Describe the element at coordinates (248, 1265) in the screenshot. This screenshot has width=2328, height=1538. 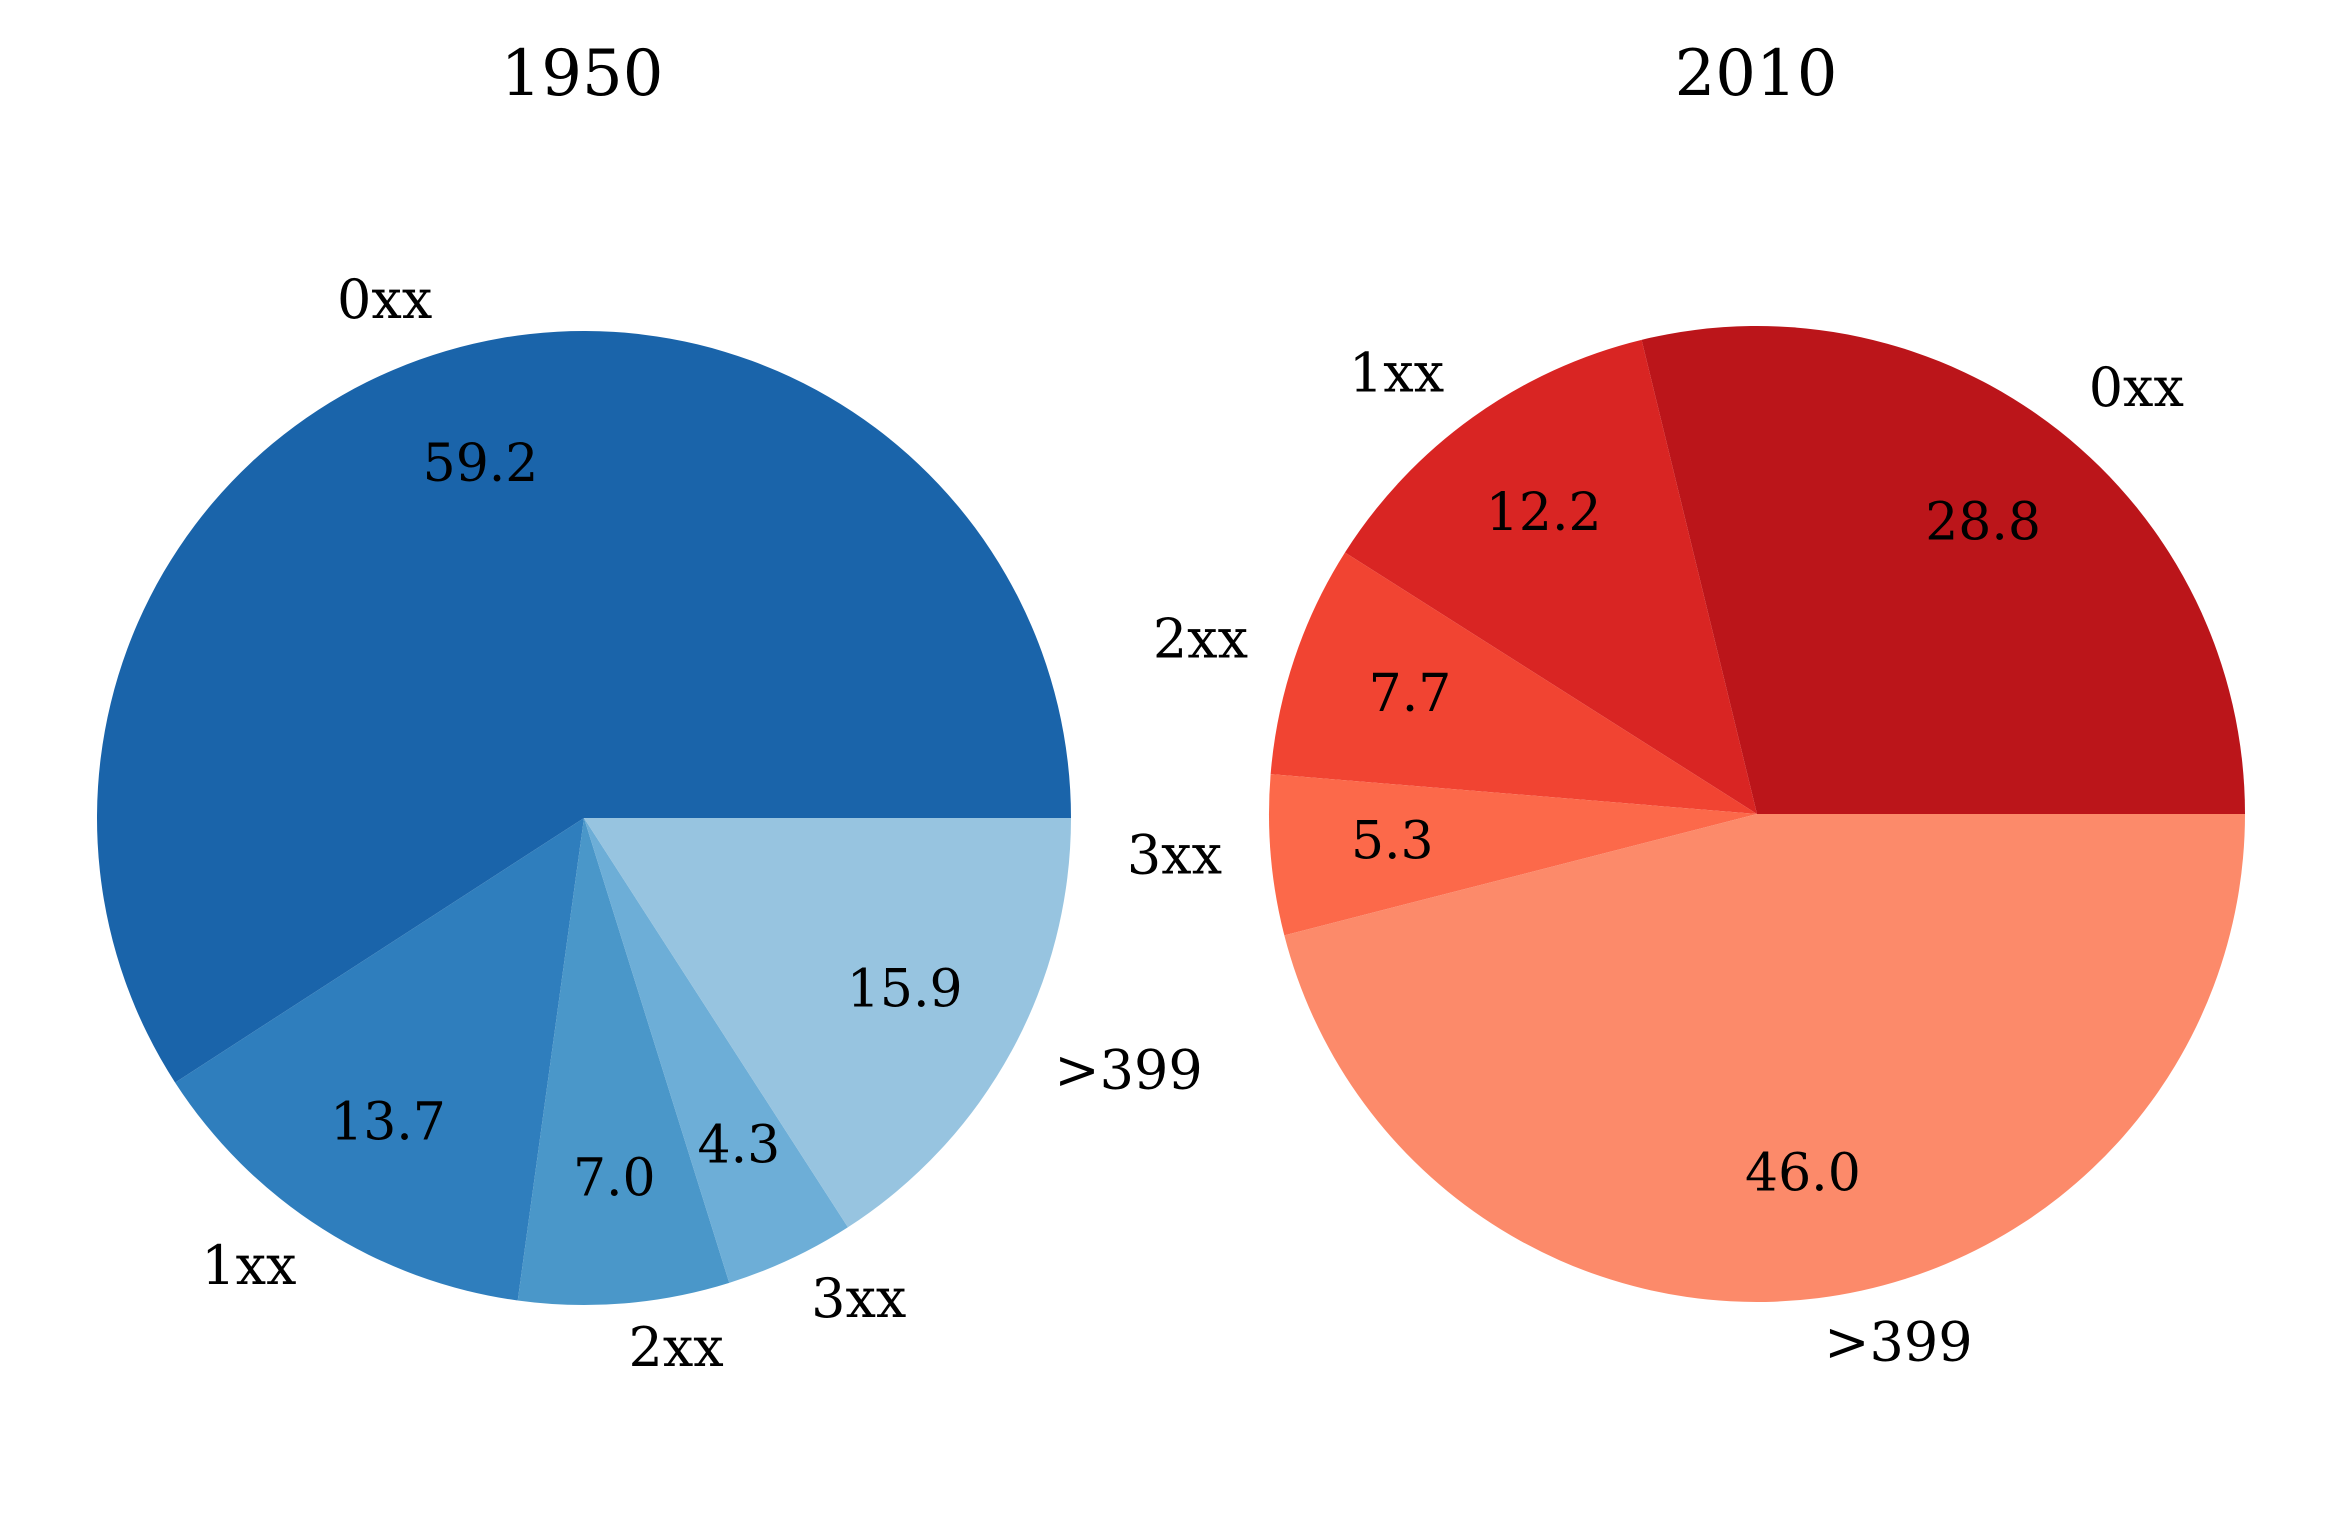
I see `pie-1950-label-1xx: 1xx` at that location.